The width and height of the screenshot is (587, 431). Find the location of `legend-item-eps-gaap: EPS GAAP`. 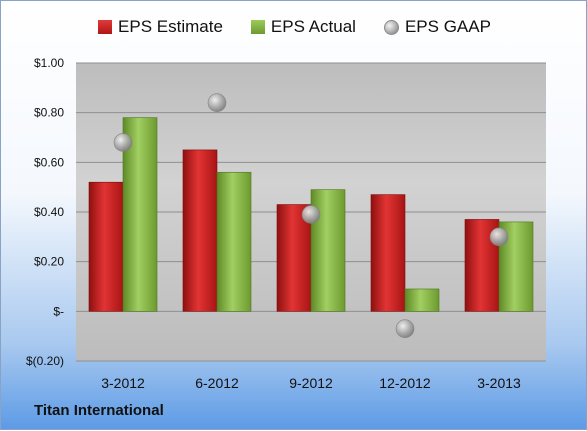

legend-item-eps-gaap: EPS GAAP is located at coordinates (437, 27).